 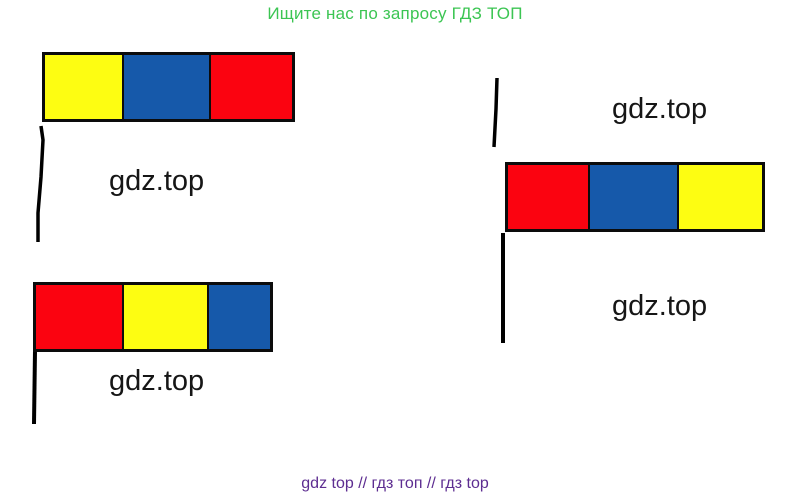 What do you see at coordinates (40, 183) in the screenshot?
I see `flagpole-top-left` at bounding box center [40, 183].